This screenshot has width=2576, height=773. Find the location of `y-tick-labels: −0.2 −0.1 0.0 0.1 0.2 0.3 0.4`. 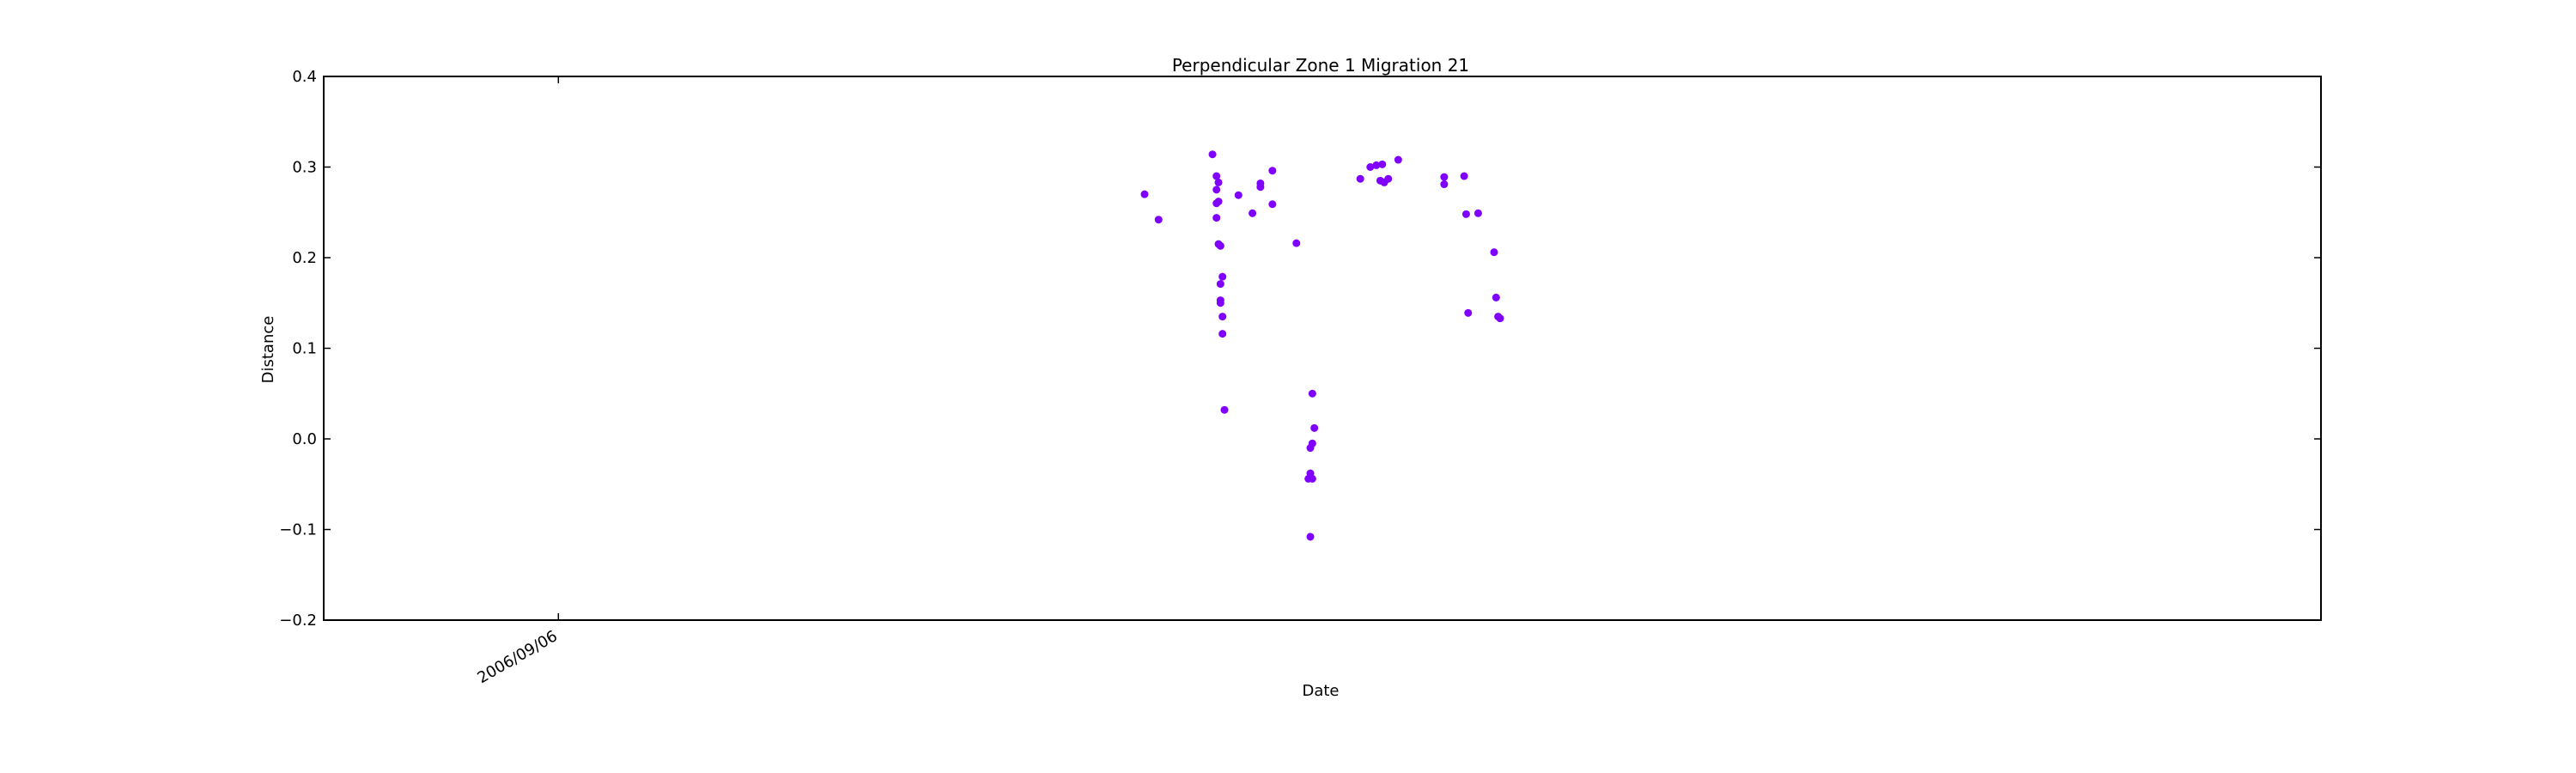

y-tick-labels: −0.2 −0.1 0.0 0.1 0.2 0.3 0.4 is located at coordinates (298, 349).